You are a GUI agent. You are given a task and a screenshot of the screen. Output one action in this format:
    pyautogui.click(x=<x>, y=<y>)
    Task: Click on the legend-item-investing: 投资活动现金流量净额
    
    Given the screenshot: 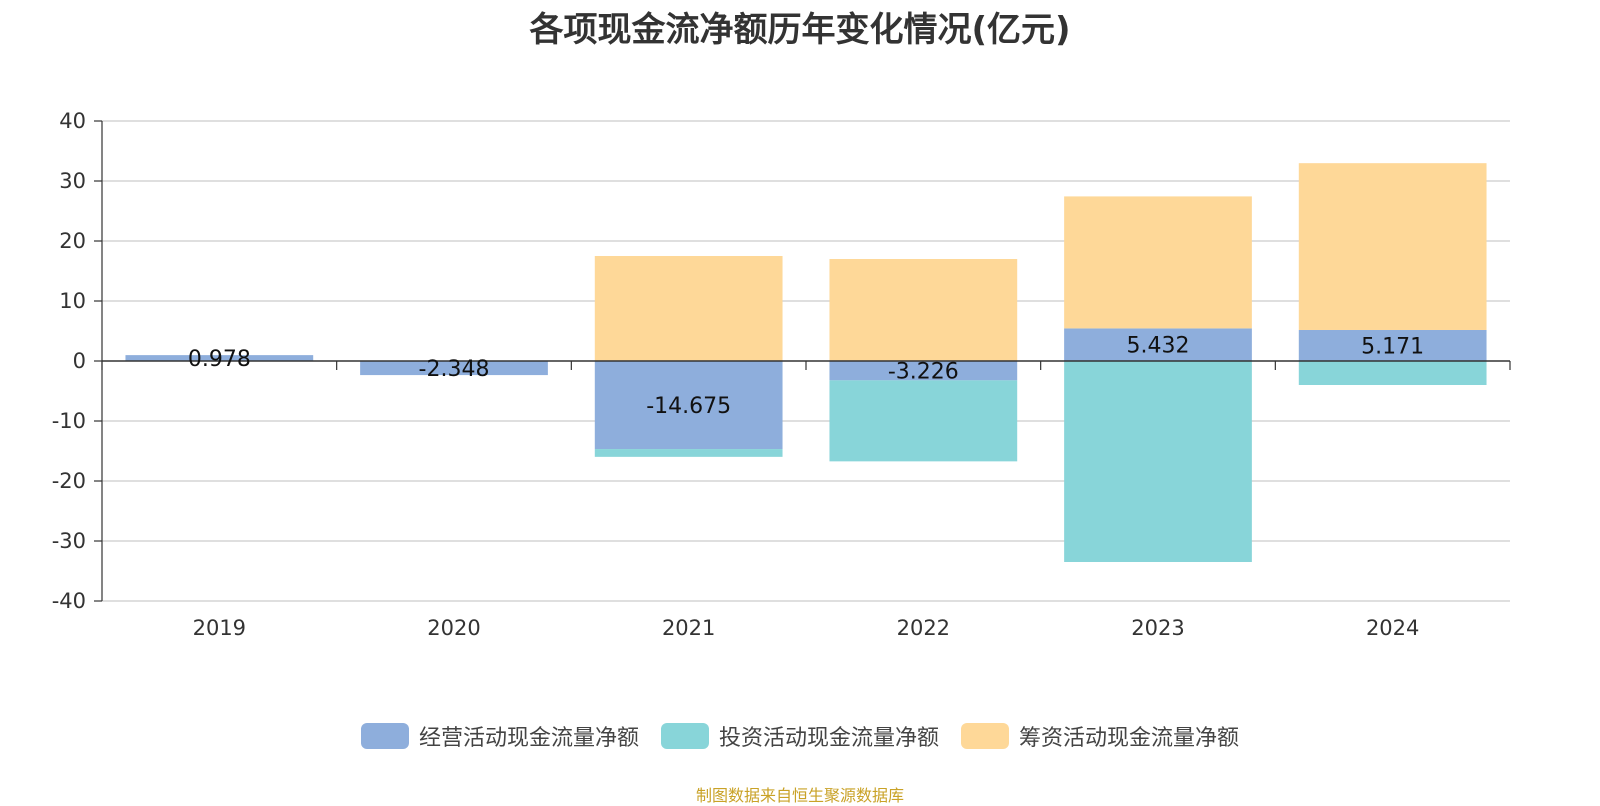 What is the action you would take?
    pyautogui.click(x=799, y=736)
    